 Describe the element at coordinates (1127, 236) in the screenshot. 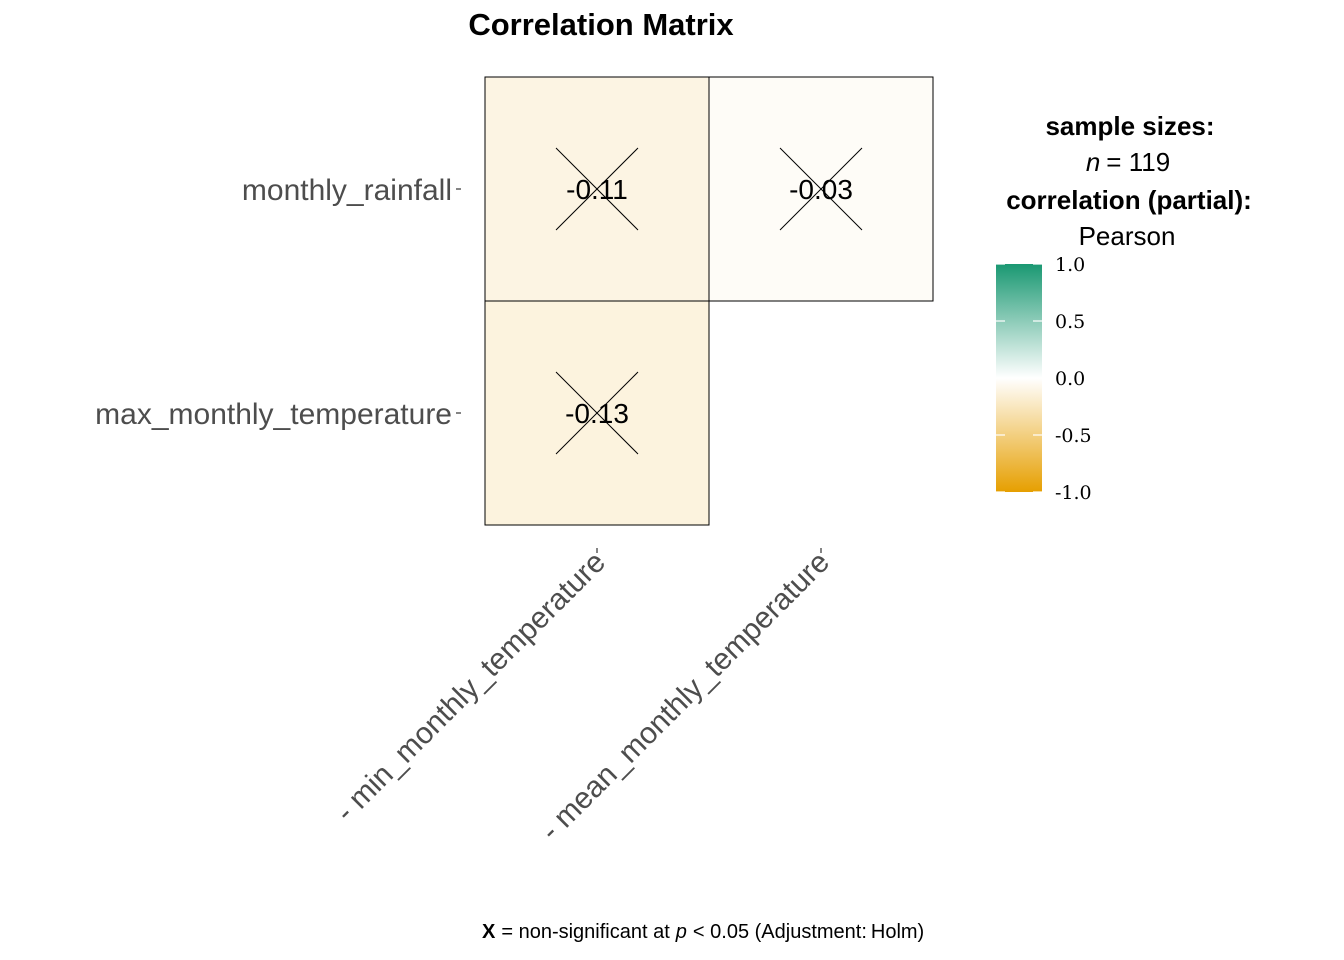

I see `legend-method: Pearson` at that location.